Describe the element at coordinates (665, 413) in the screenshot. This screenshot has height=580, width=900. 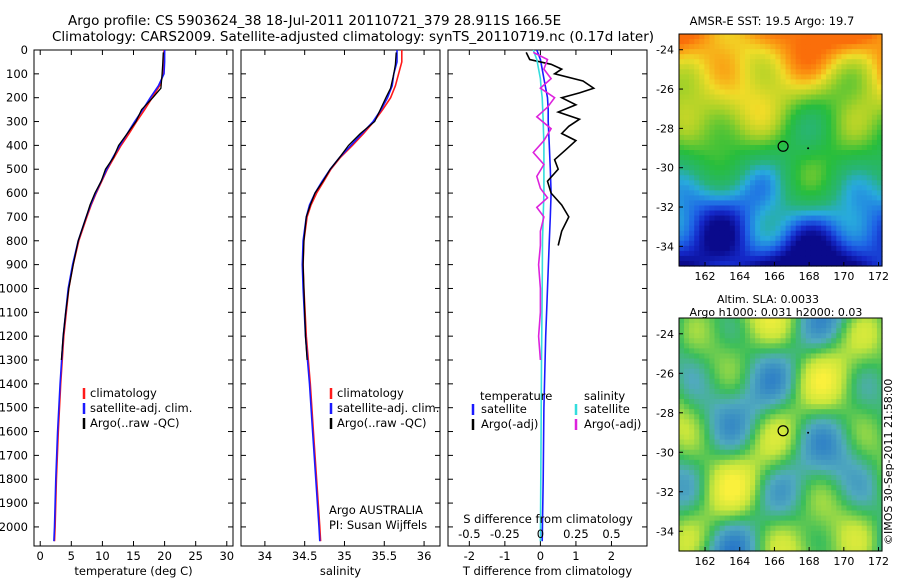
I see `map-y-tick-label: -28` at that location.